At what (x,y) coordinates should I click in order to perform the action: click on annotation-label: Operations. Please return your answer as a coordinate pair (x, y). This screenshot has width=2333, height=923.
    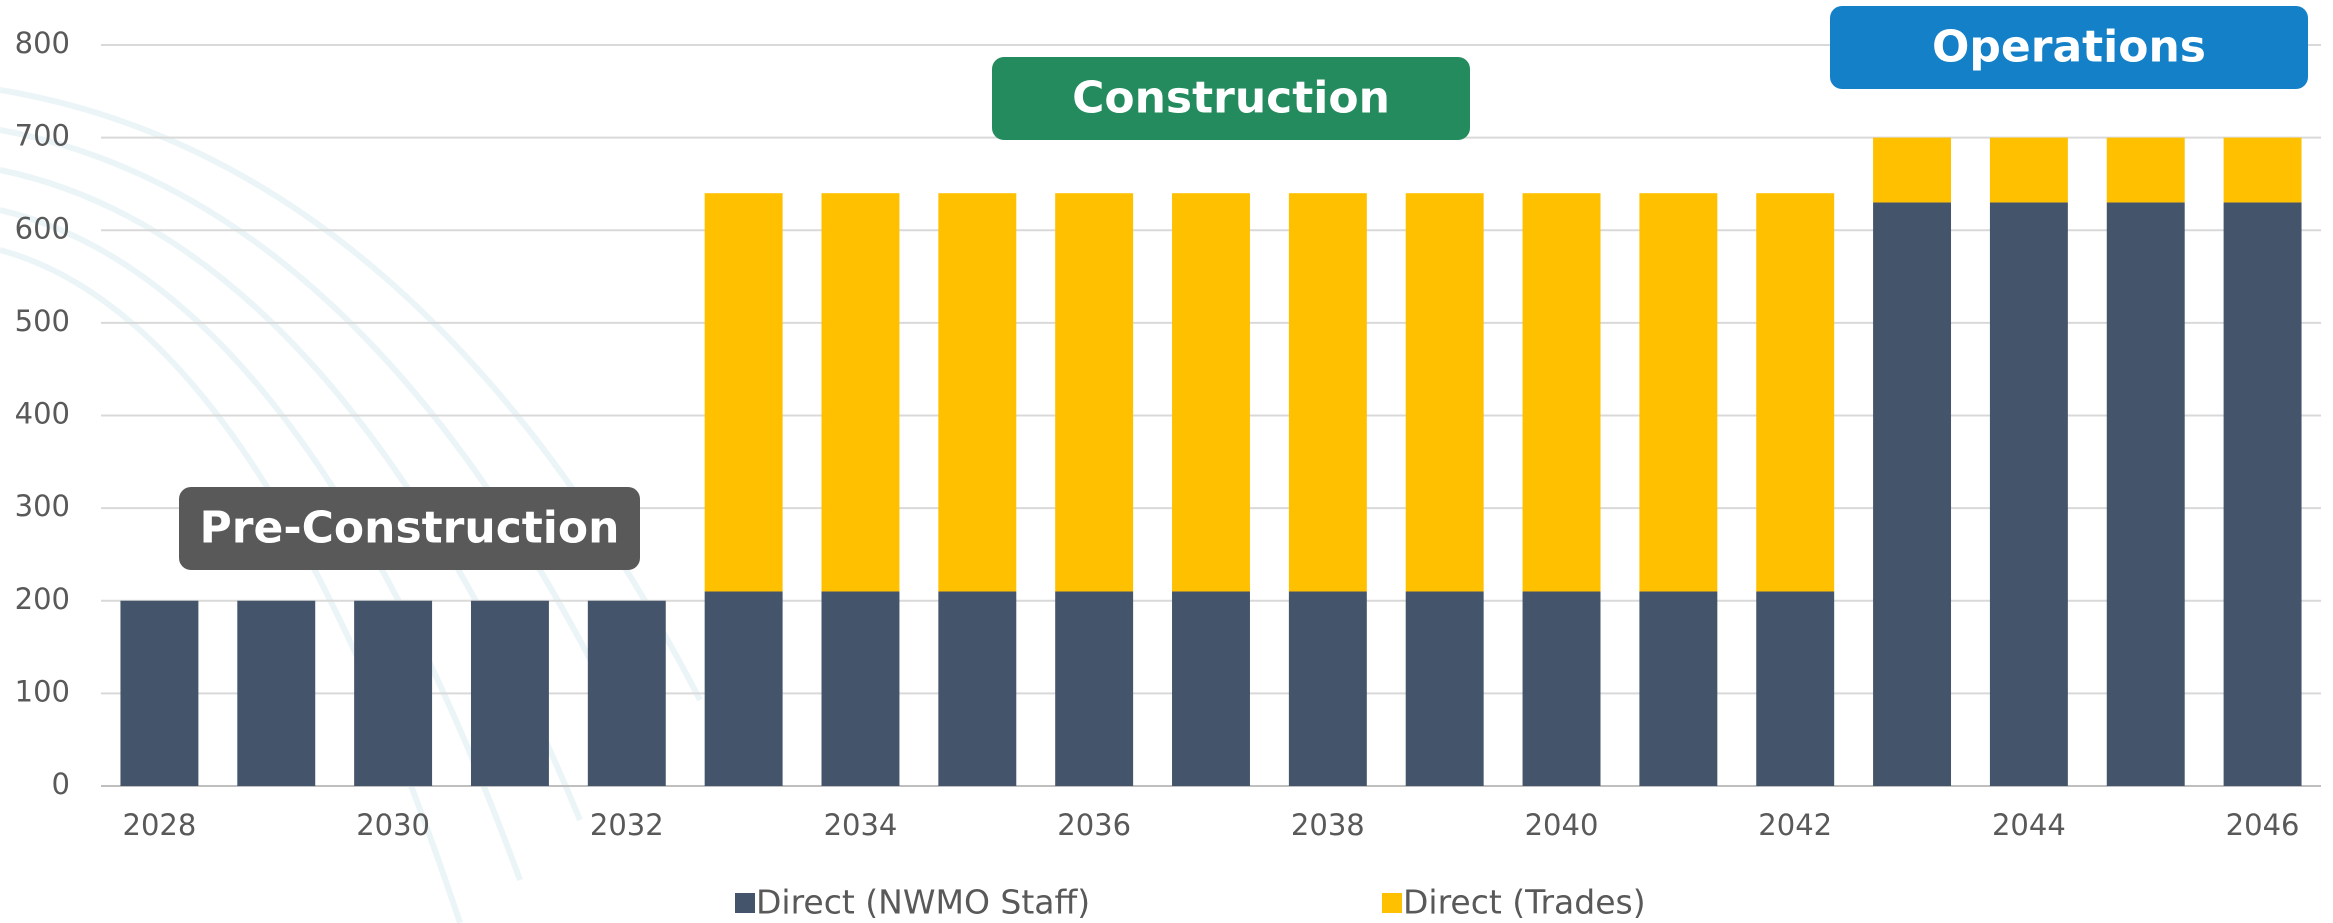
    Looking at the image, I should click on (2069, 47).